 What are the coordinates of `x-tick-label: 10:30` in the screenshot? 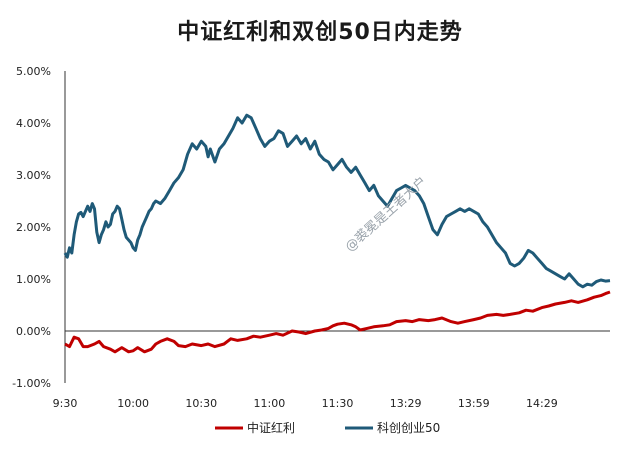 It's located at (201, 403).